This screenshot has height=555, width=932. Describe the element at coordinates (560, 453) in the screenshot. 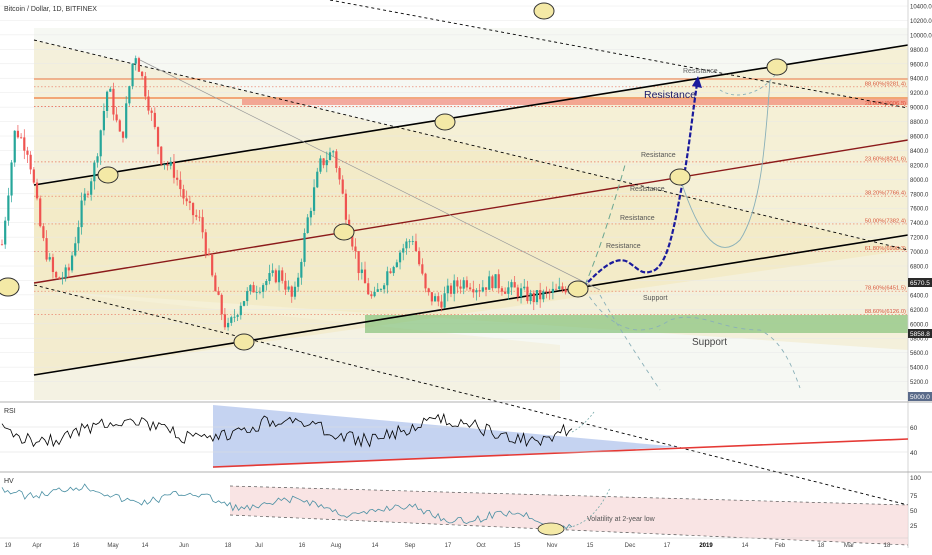

I see `rsi-trendline` at that location.